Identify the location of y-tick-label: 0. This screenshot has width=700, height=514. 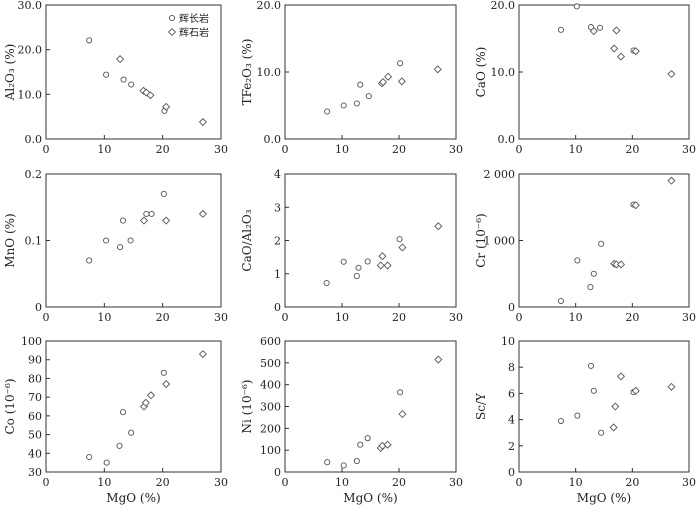
(38, 307).